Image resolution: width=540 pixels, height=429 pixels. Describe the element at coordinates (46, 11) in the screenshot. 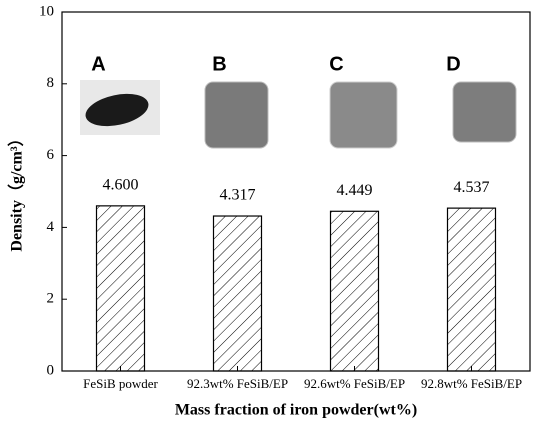

I see `y-tick-label: 10` at that location.